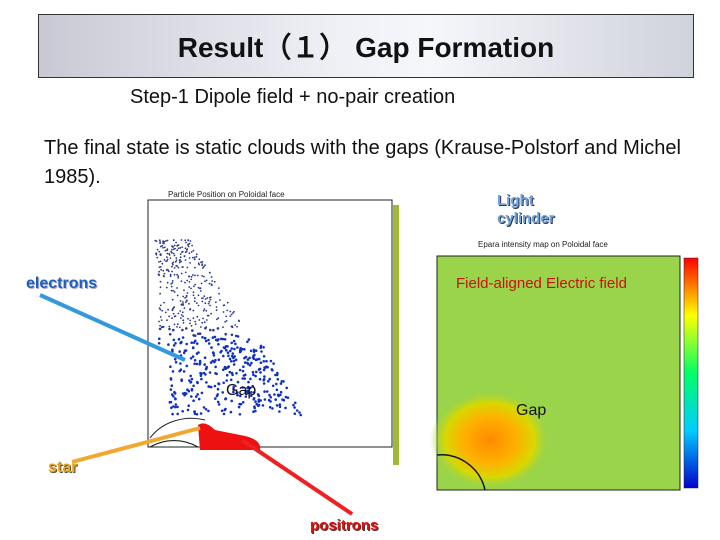 This screenshot has height=540, width=720. What do you see at coordinates (112, 327) in the screenshot?
I see `electrons-pointer` at bounding box center [112, 327].